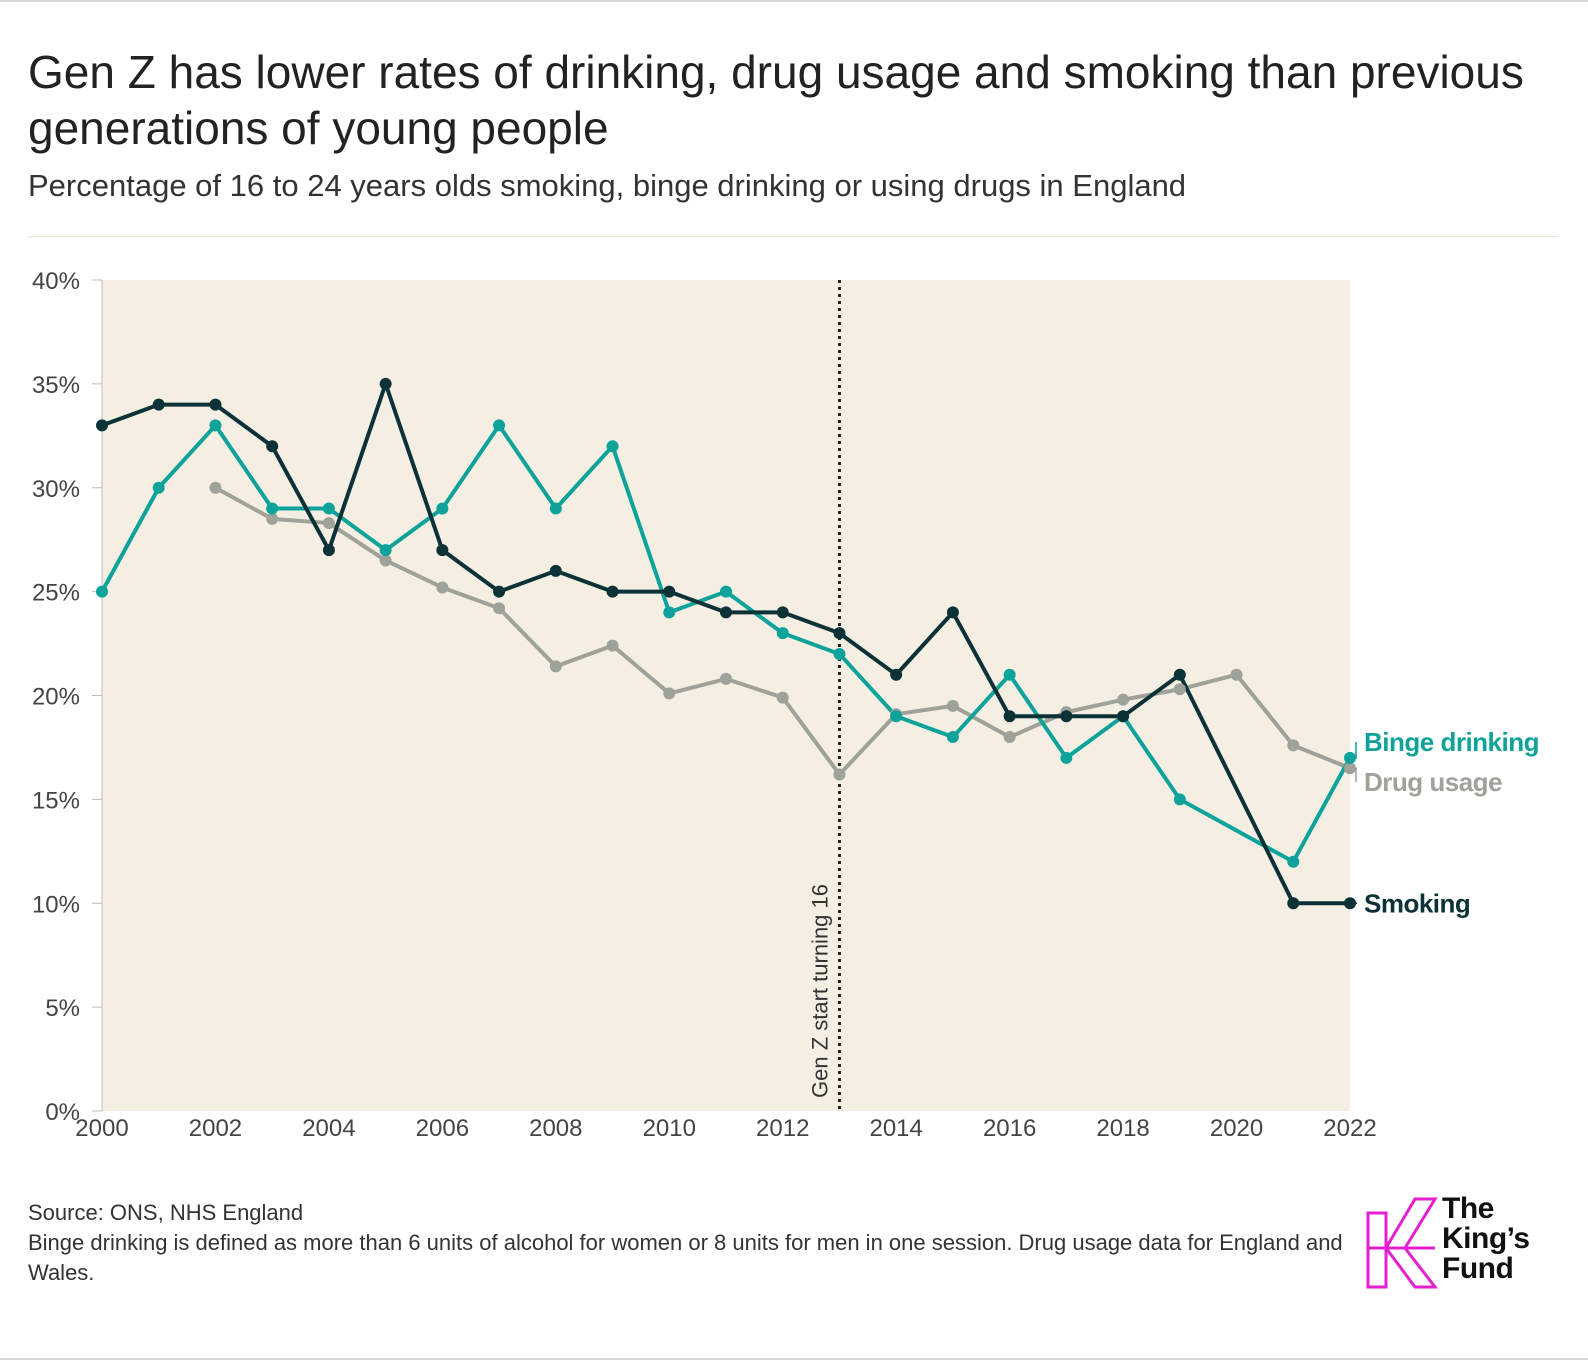 The width and height of the screenshot is (1588, 1362). What do you see at coordinates (56, 800) in the screenshot?
I see `y-tick-label: 15%` at bounding box center [56, 800].